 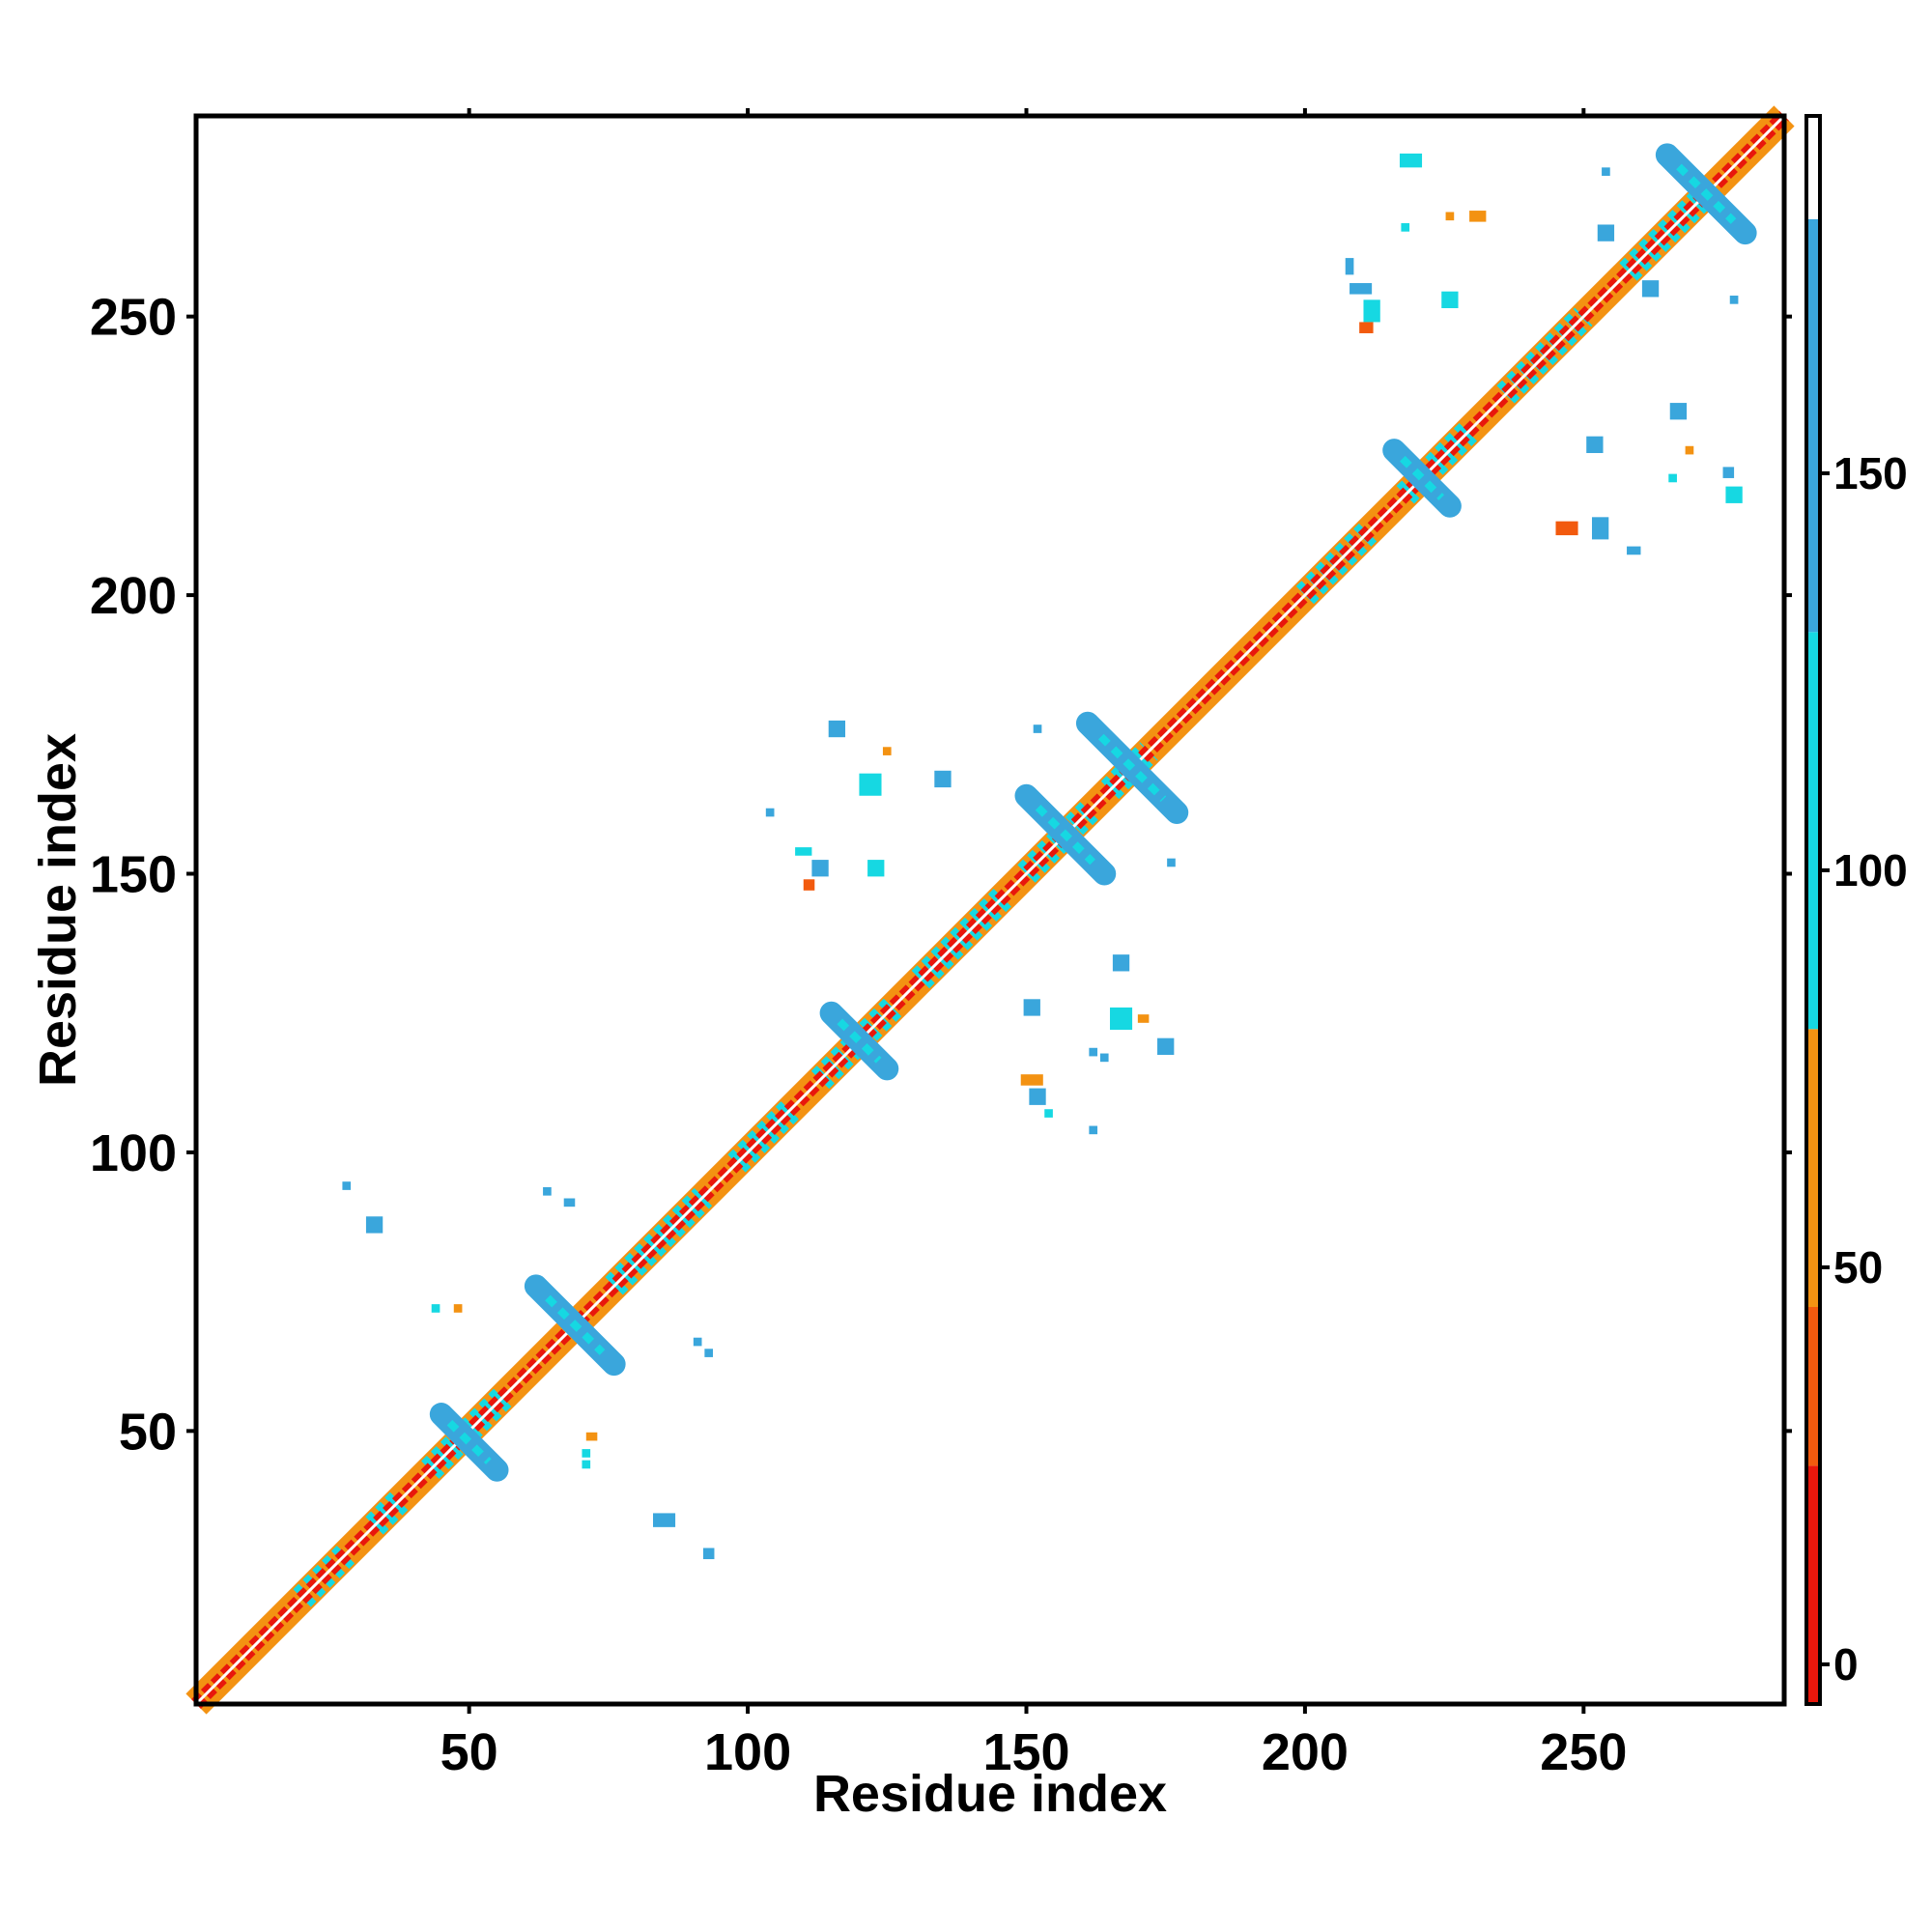 I want to click on y-tick-label: 150, so click(x=133, y=875).